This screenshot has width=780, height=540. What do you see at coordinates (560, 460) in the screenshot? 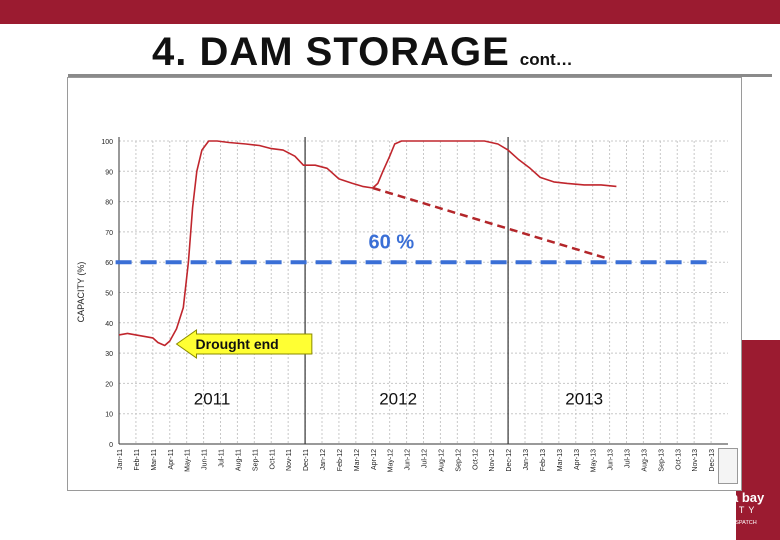
I see `x-tick-label: Mar-13` at bounding box center [560, 460].